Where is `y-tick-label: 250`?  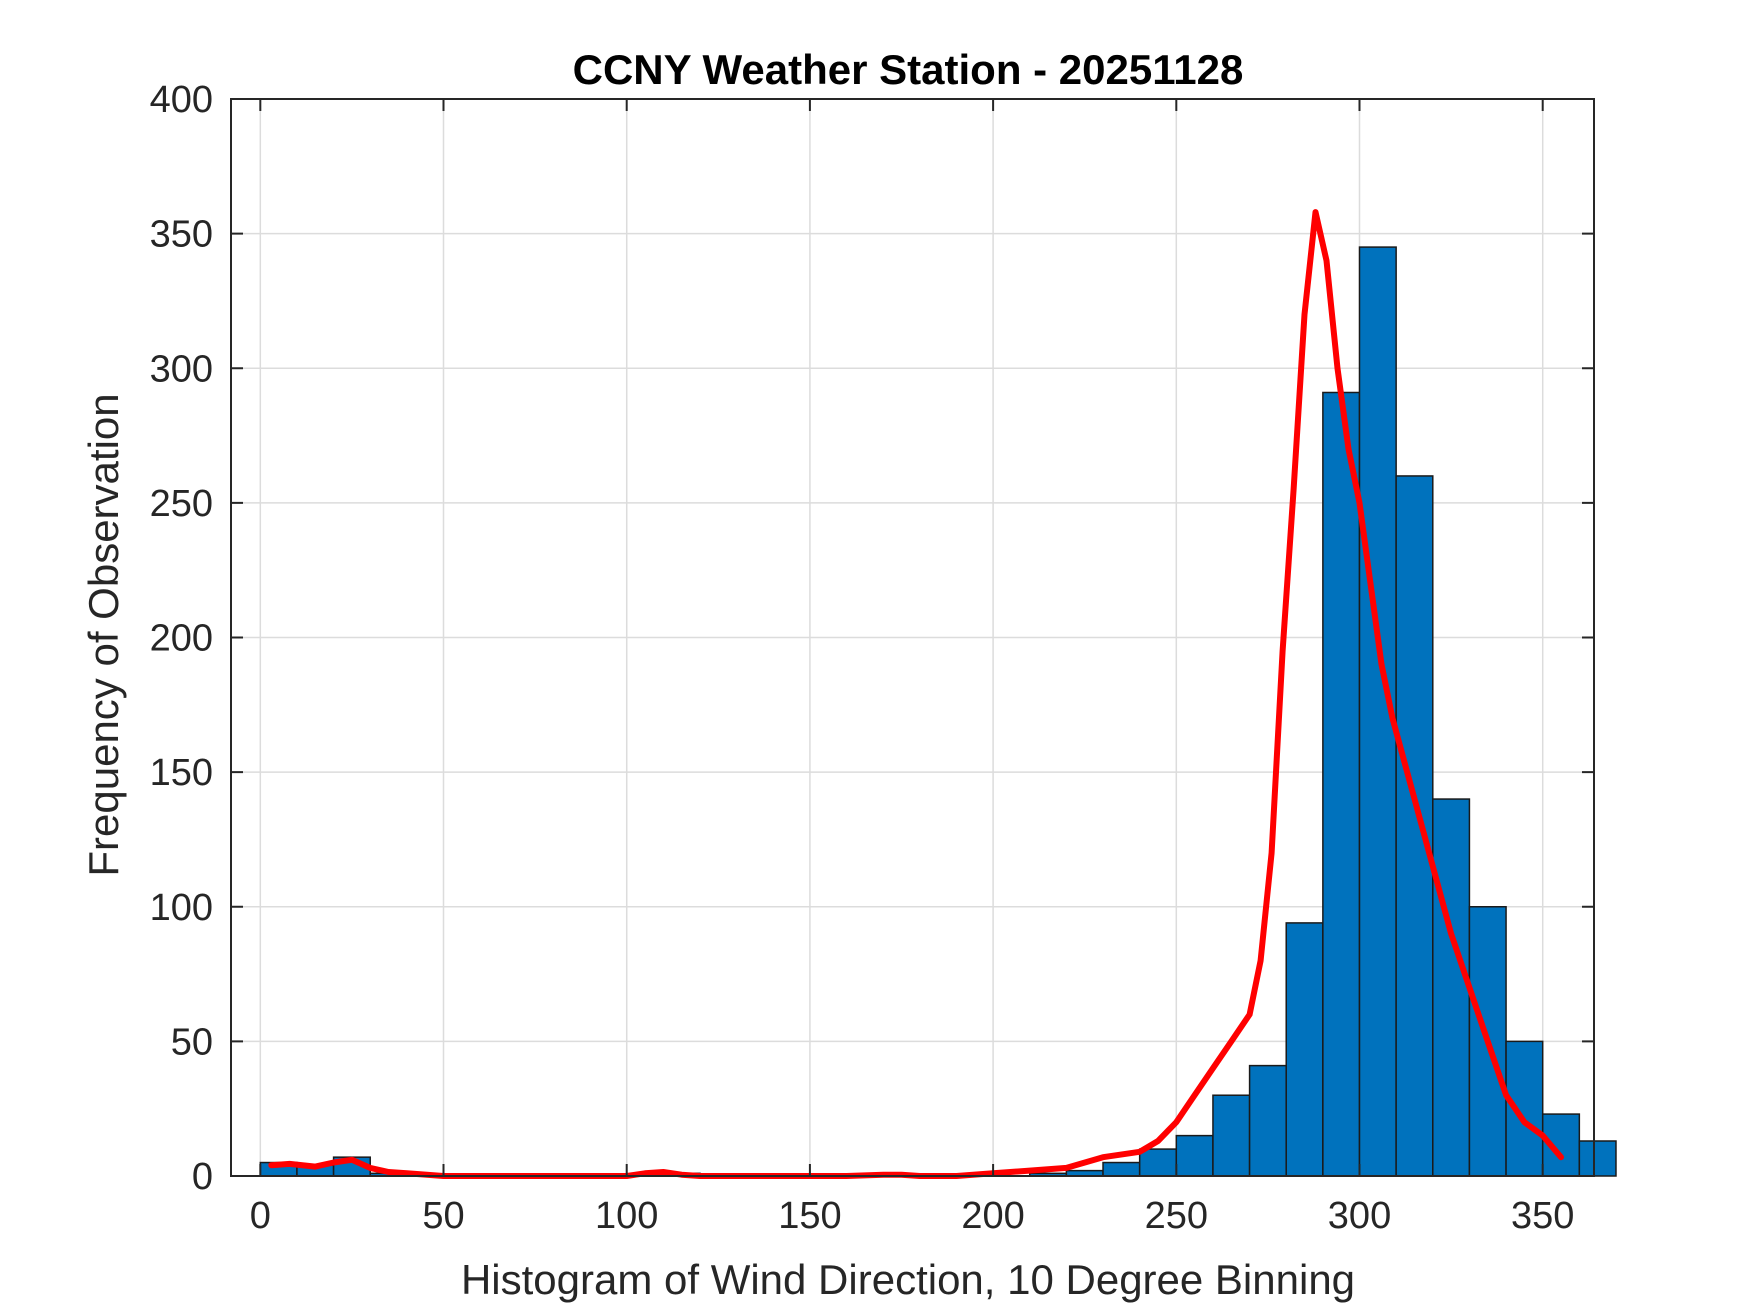
y-tick-label: 250 is located at coordinates (181, 504).